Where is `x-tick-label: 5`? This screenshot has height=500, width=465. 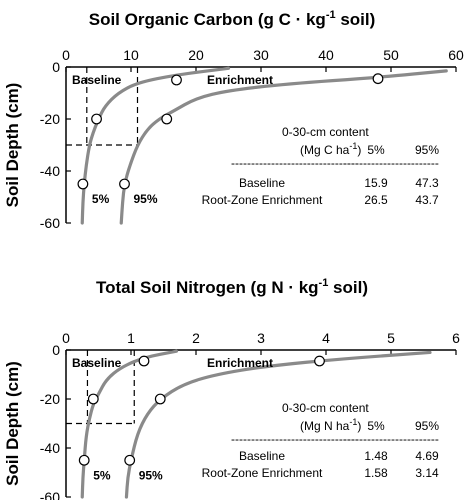 x-tick-label: 5 is located at coordinates (391, 338).